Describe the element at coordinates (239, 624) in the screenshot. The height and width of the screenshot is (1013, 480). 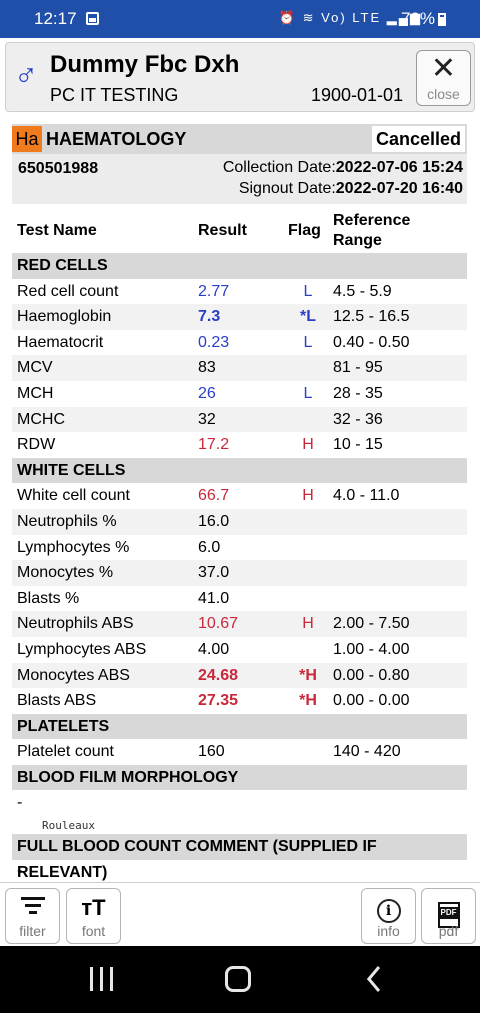
I see `table-row: Neutrophils ABS 10.67 H 2.00 - 7.50` at that location.